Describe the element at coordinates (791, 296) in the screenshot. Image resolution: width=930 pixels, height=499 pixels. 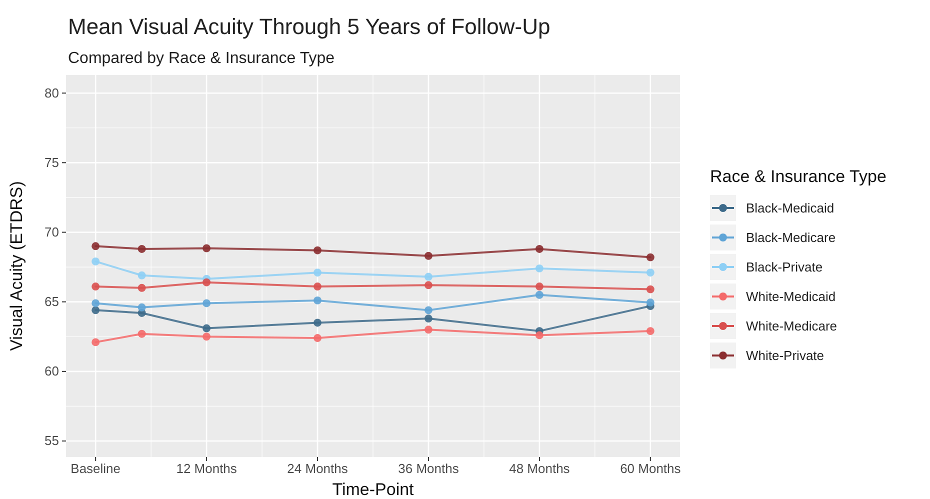
I see `legend-label: White-Medicaid` at that location.